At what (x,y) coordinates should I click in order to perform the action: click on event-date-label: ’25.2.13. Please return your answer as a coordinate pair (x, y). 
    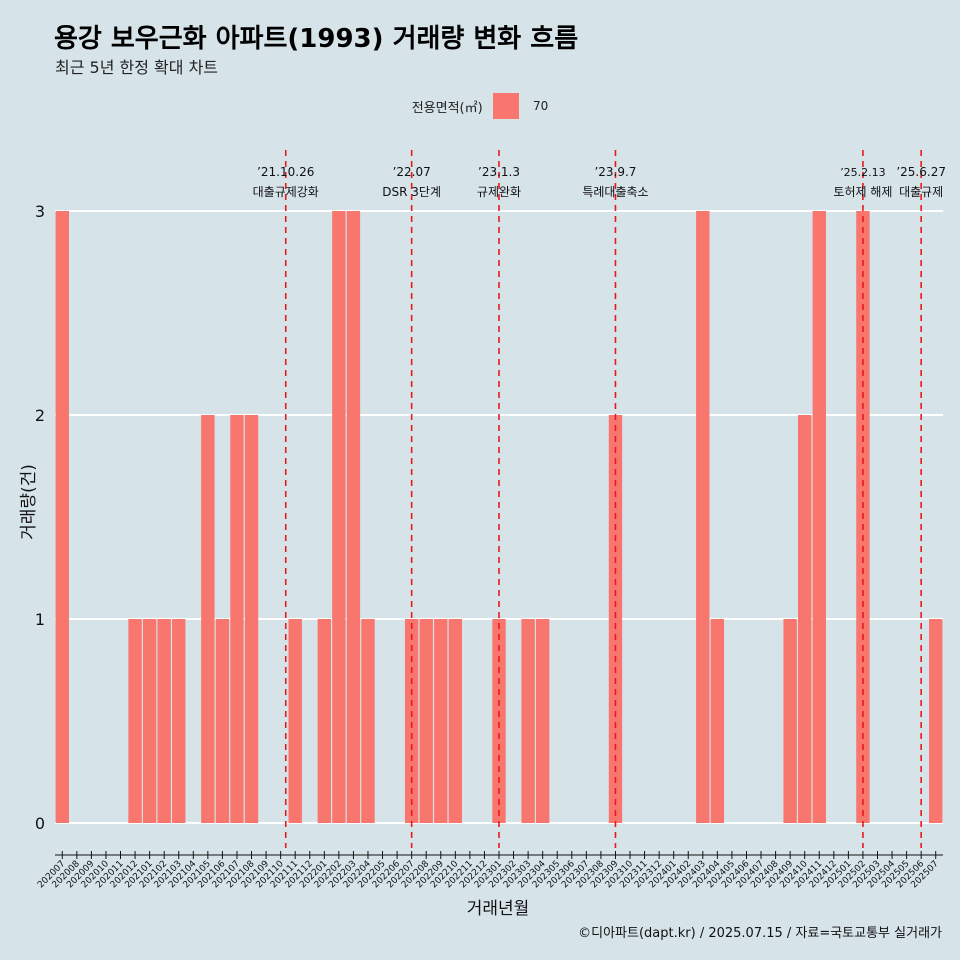
    Looking at the image, I should click on (862, 172).